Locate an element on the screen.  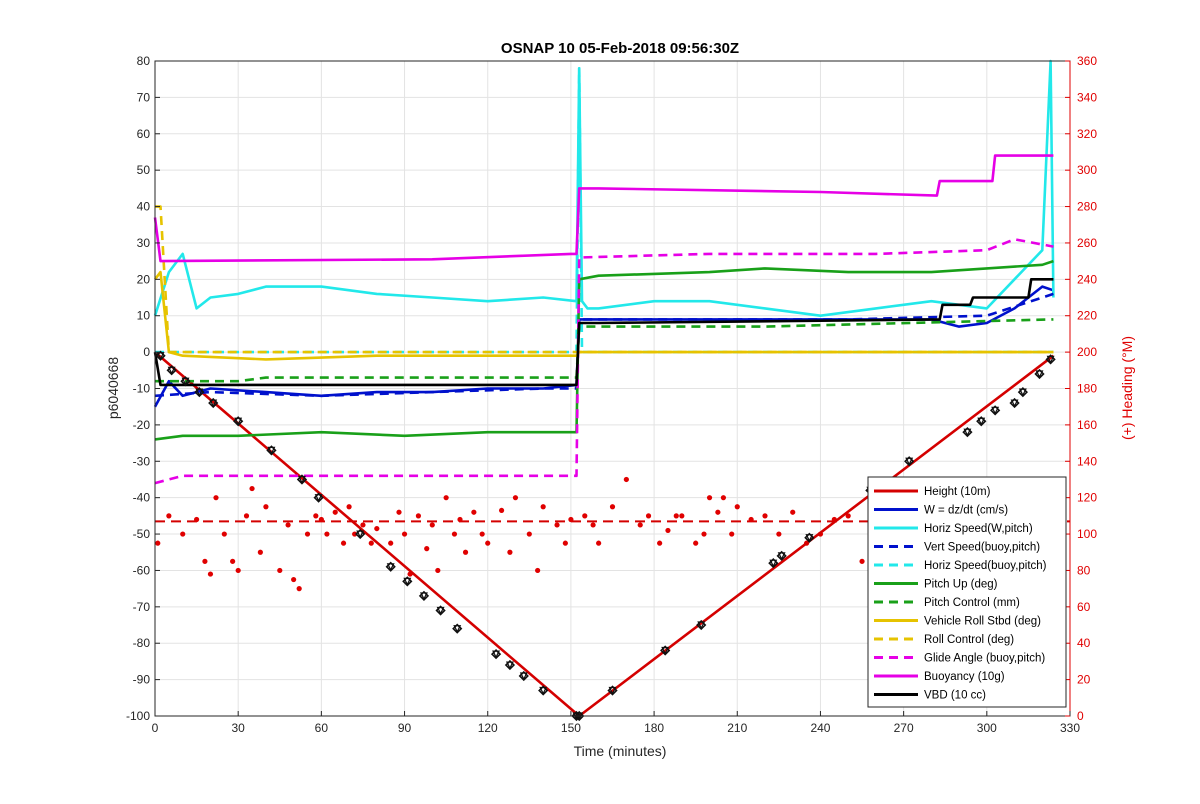
y-right-tick-label: 200 is located at coordinates (1087, 352).